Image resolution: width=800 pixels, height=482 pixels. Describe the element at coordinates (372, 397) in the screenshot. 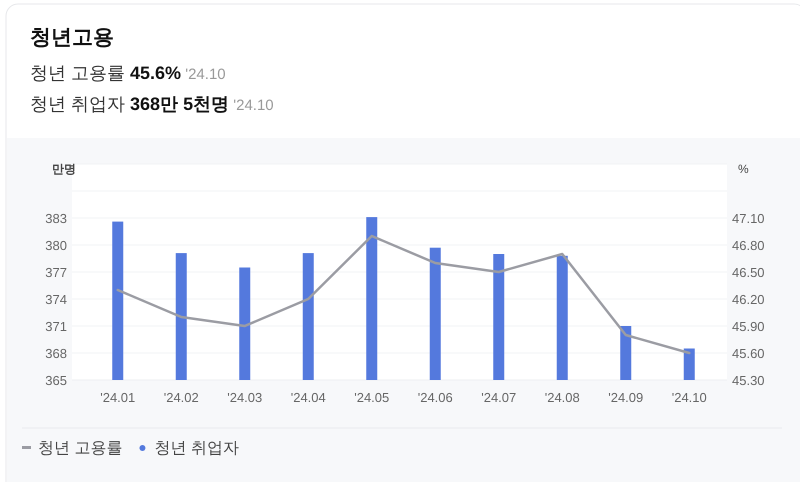

I see `x-tick-label: '24.05` at that location.